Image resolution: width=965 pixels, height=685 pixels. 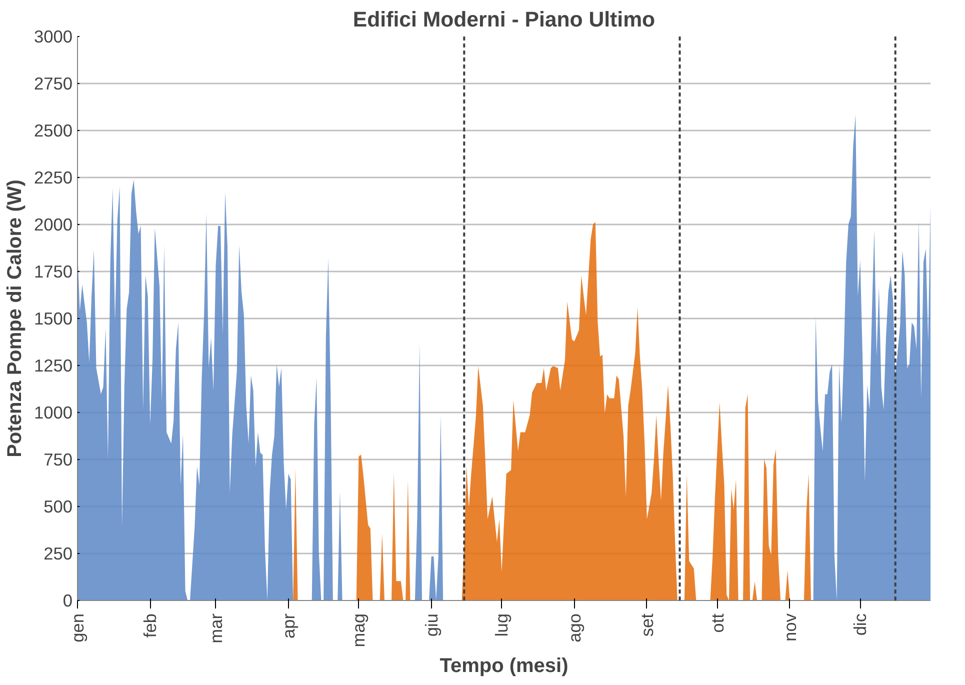 I want to click on x-tick-label: dic, so click(x=860, y=624).